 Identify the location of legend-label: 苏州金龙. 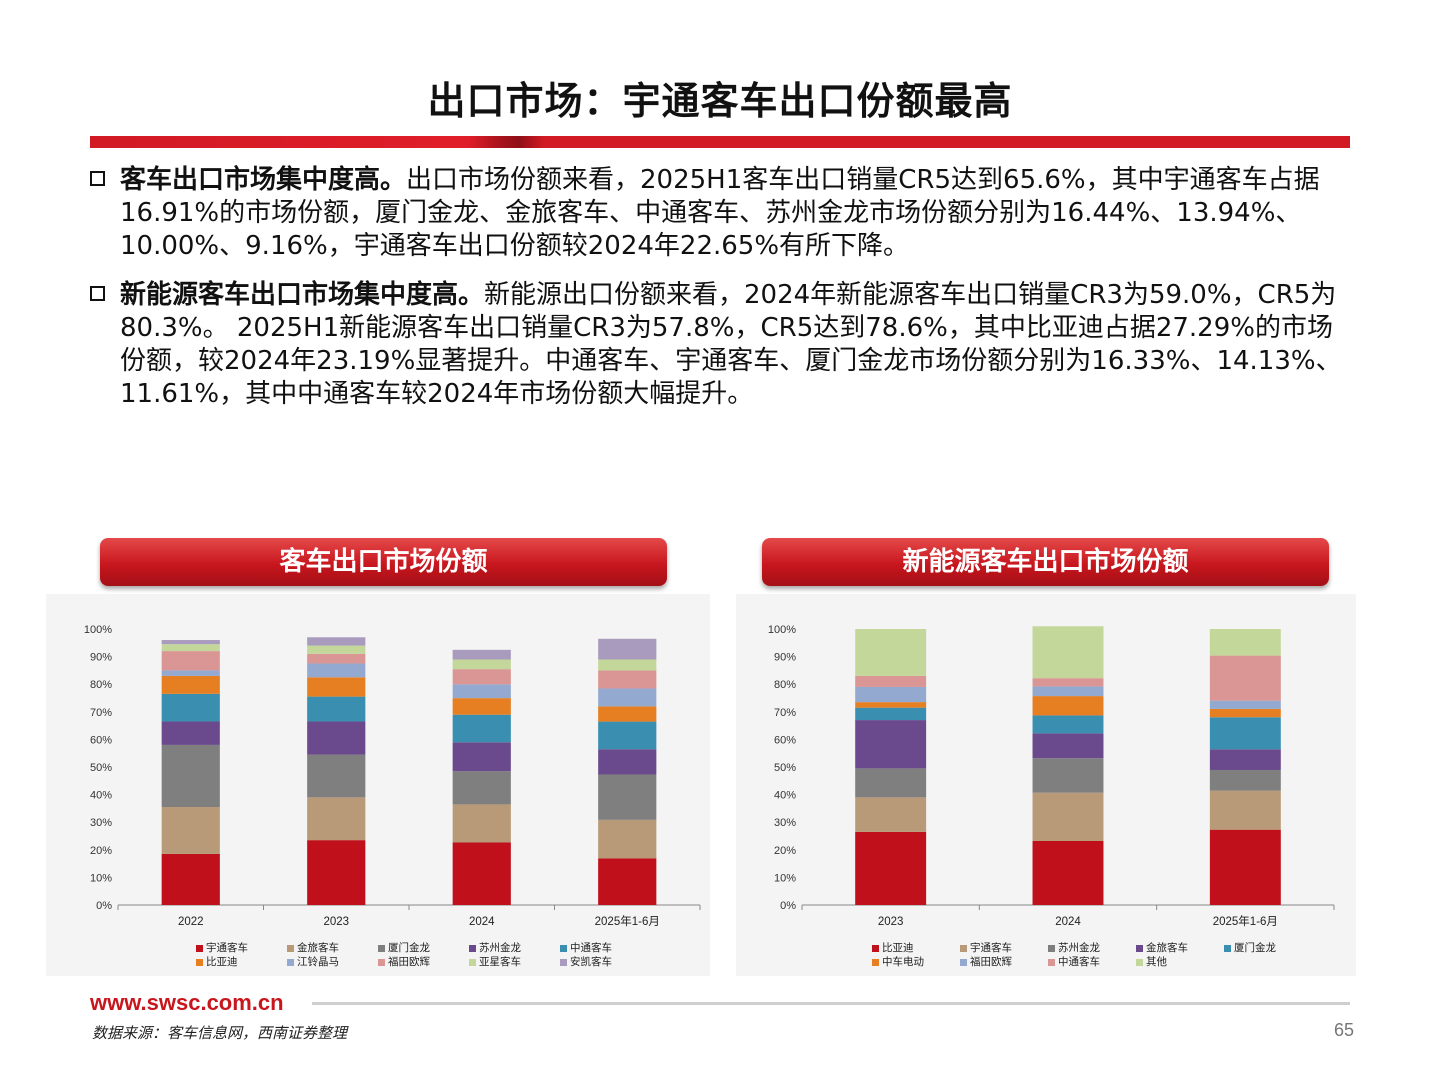
(500, 948).